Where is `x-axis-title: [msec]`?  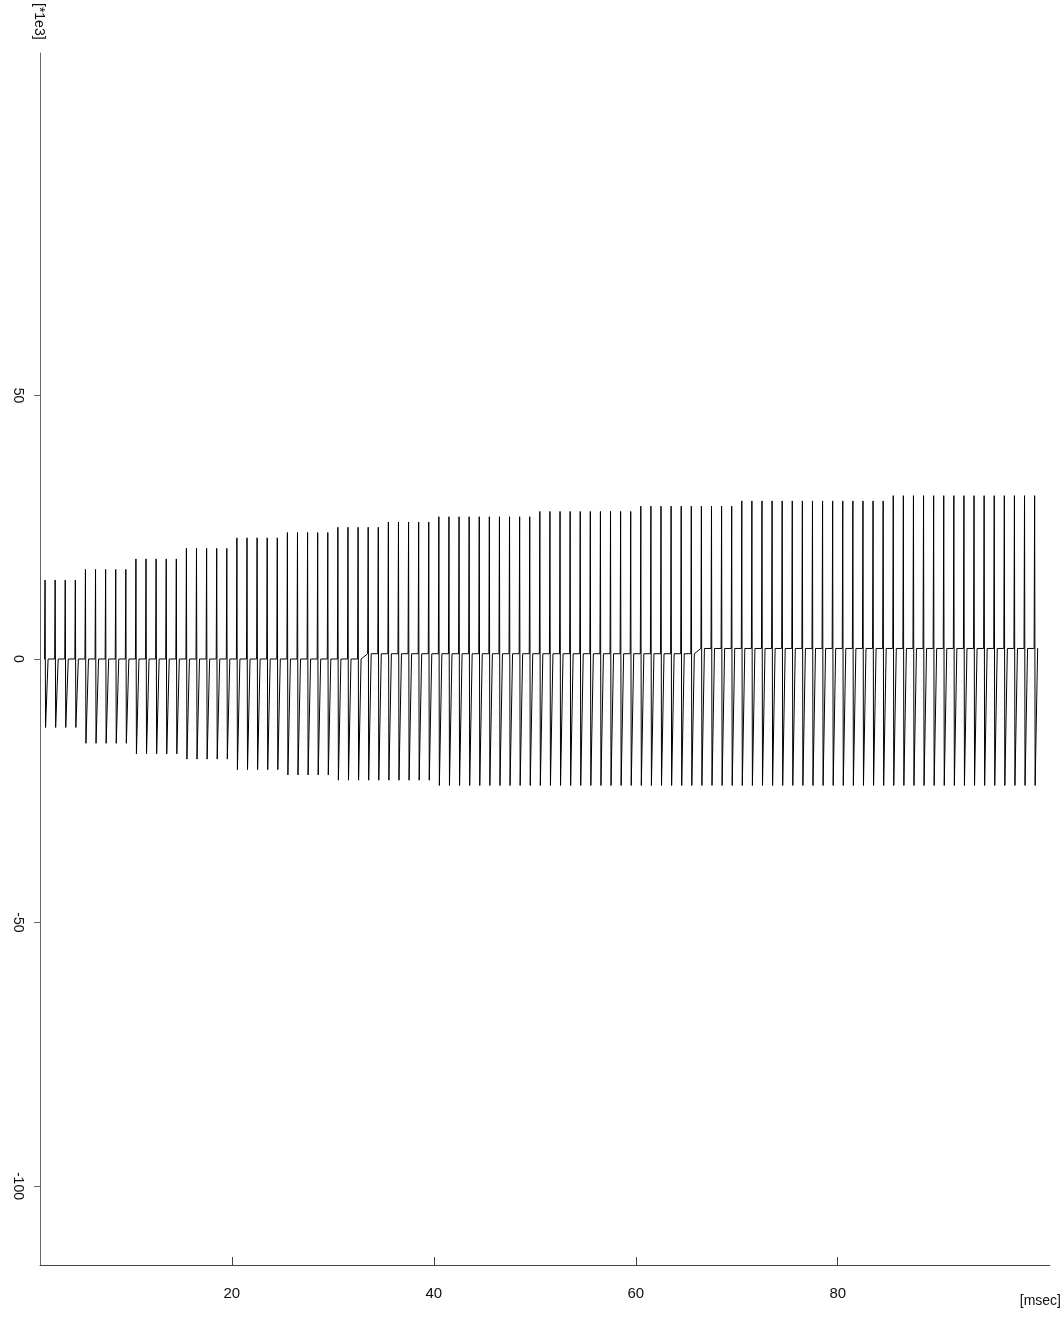 x-axis-title: [msec] is located at coordinates (1040, 1300).